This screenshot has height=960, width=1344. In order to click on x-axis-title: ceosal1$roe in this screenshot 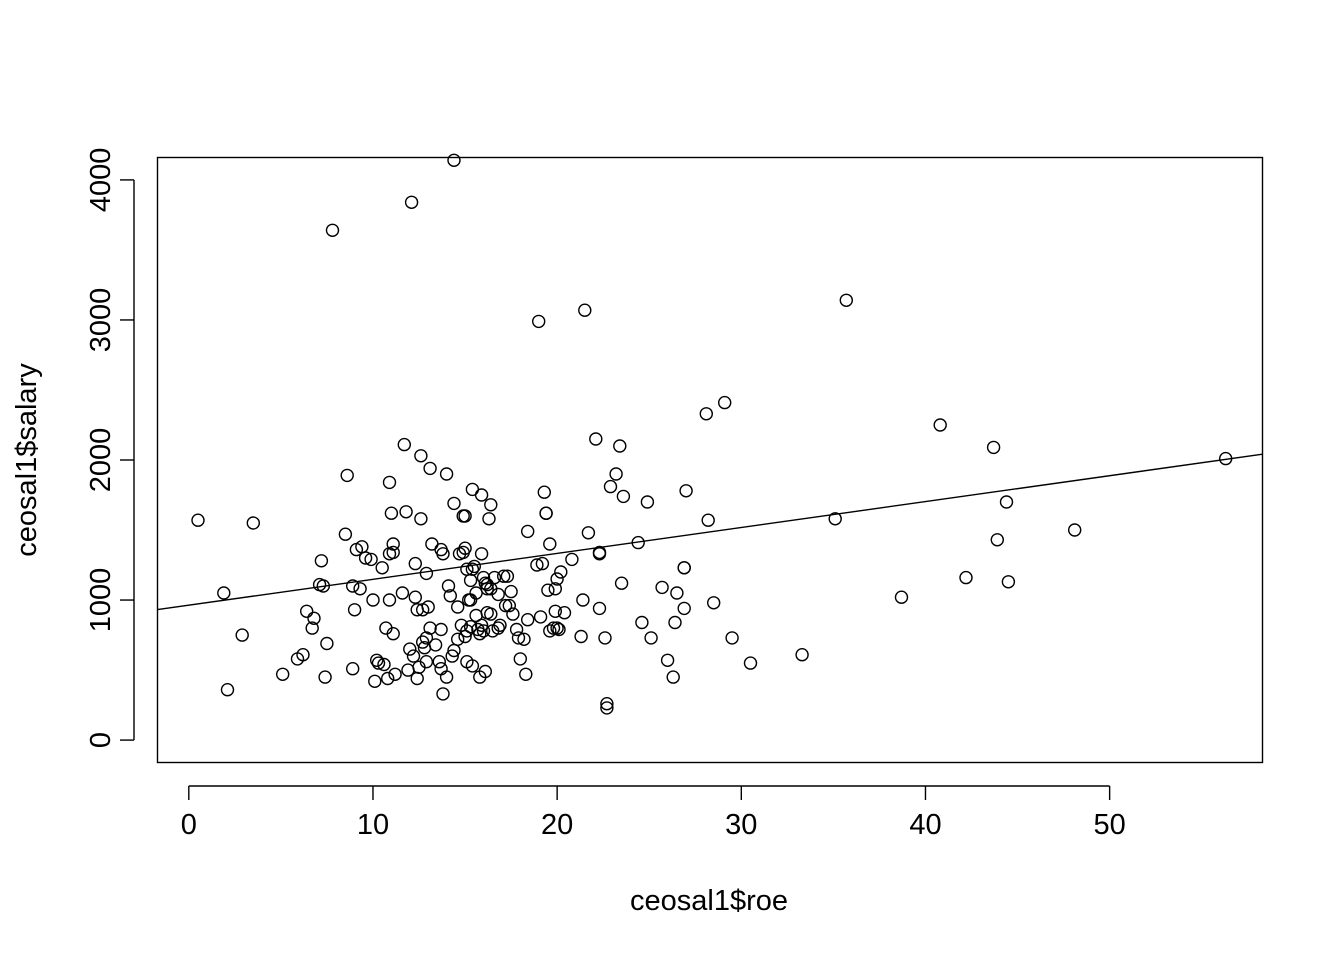, I will do `click(709, 901)`.